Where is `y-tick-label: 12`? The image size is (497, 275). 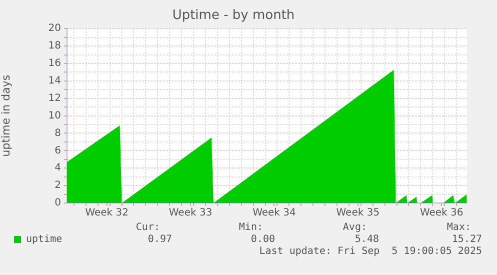
y-tick-label: 12 is located at coordinates (54, 98).